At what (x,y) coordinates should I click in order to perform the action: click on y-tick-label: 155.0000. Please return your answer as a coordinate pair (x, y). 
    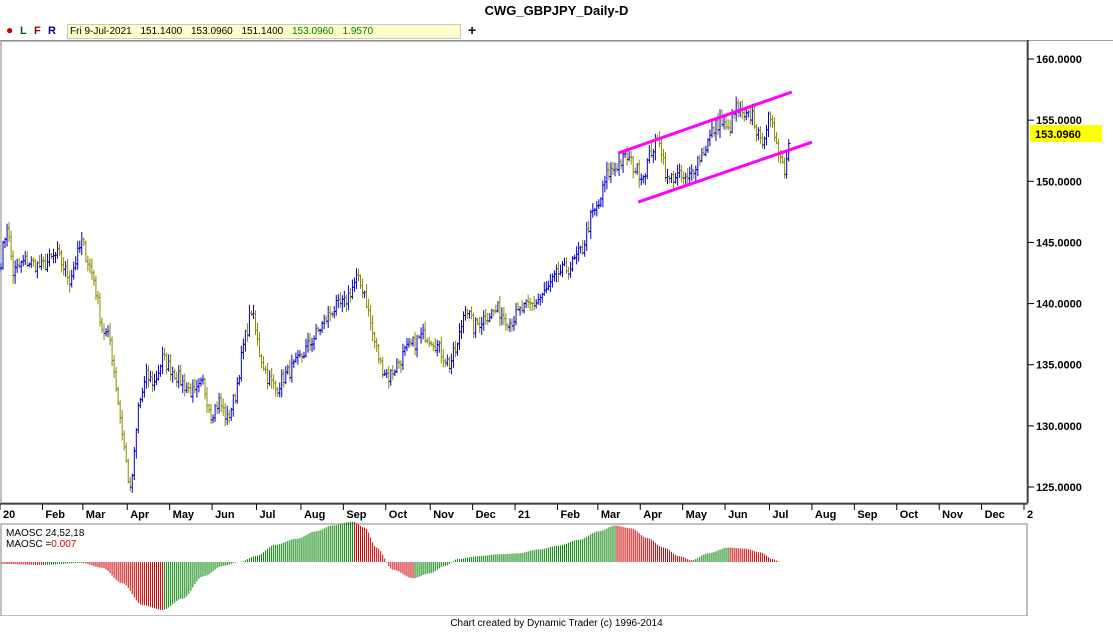
    Looking at the image, I should click on (1059, 121).